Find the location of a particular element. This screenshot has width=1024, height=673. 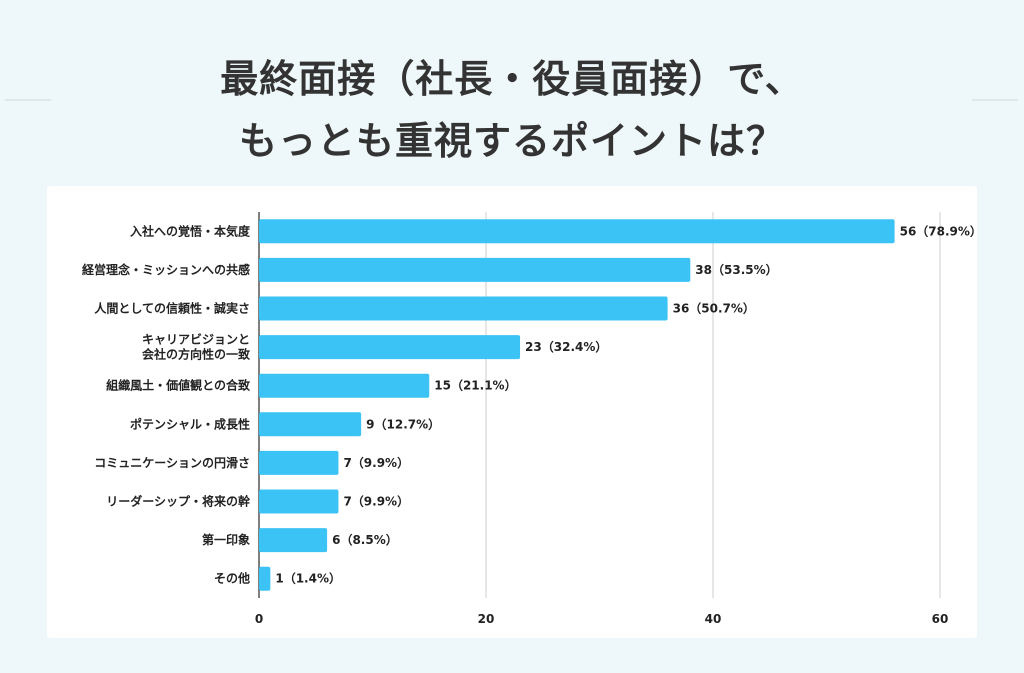

data-label: 23（32.4%） is located at coordinates (566, 346).